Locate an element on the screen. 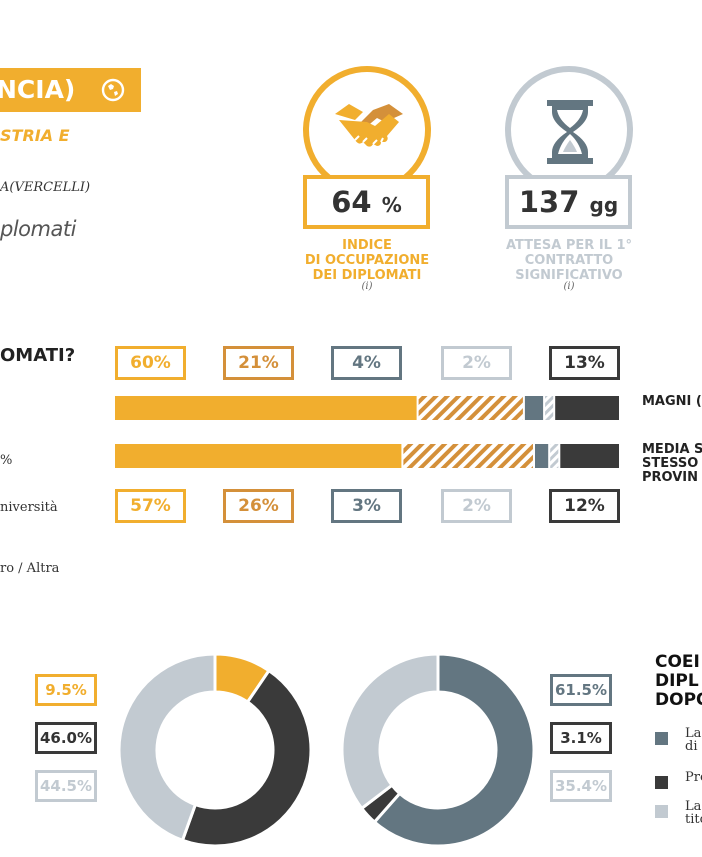 Image resolution: width=702 pixels, height=857 pixels. bar-value-label: 3% is located at coordinates (366, 506).